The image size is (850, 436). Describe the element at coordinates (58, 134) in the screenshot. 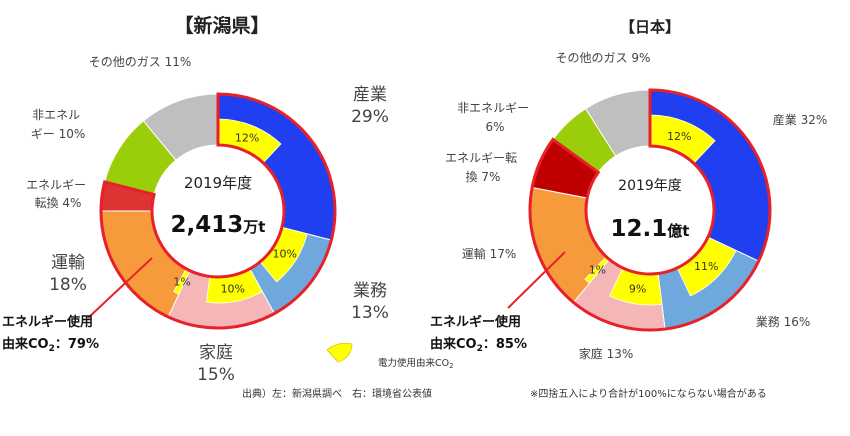

I see `label-non-energy-b: ギー 10%` at that location.